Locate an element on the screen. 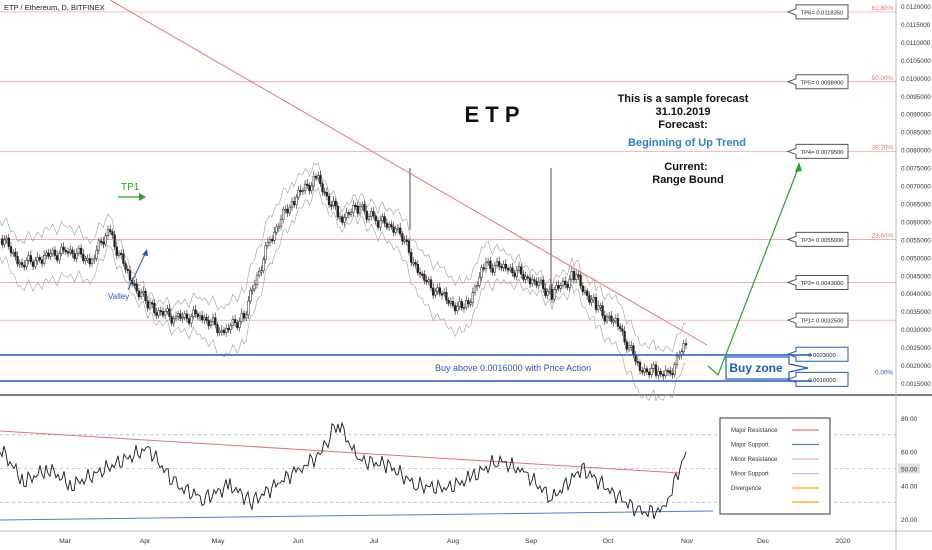  price-tick-label: 0.0115000 is located at coordinates (916, 25).